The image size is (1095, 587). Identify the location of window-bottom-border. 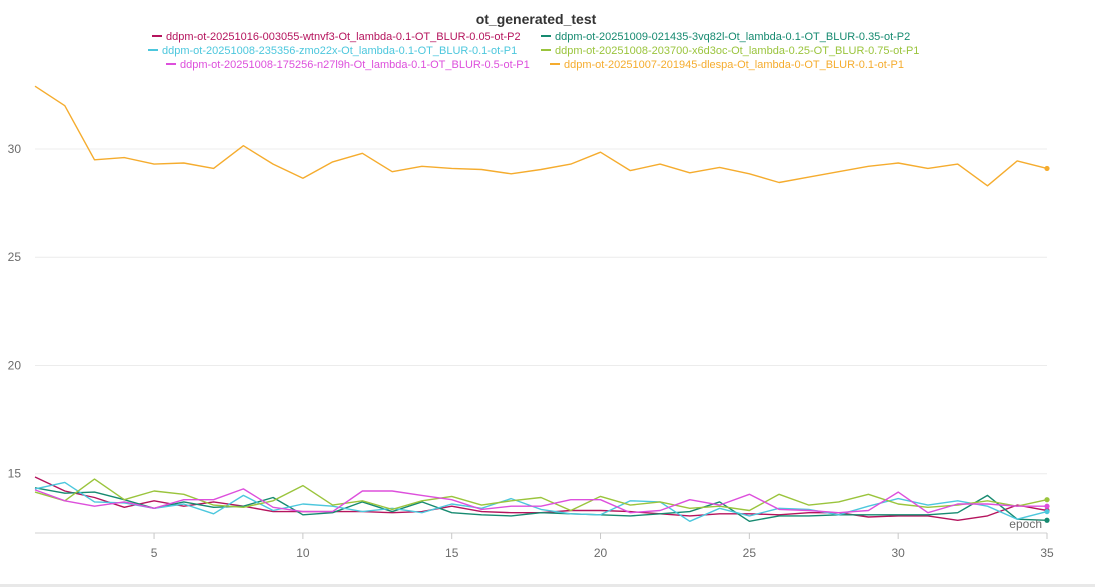
(547, 585).